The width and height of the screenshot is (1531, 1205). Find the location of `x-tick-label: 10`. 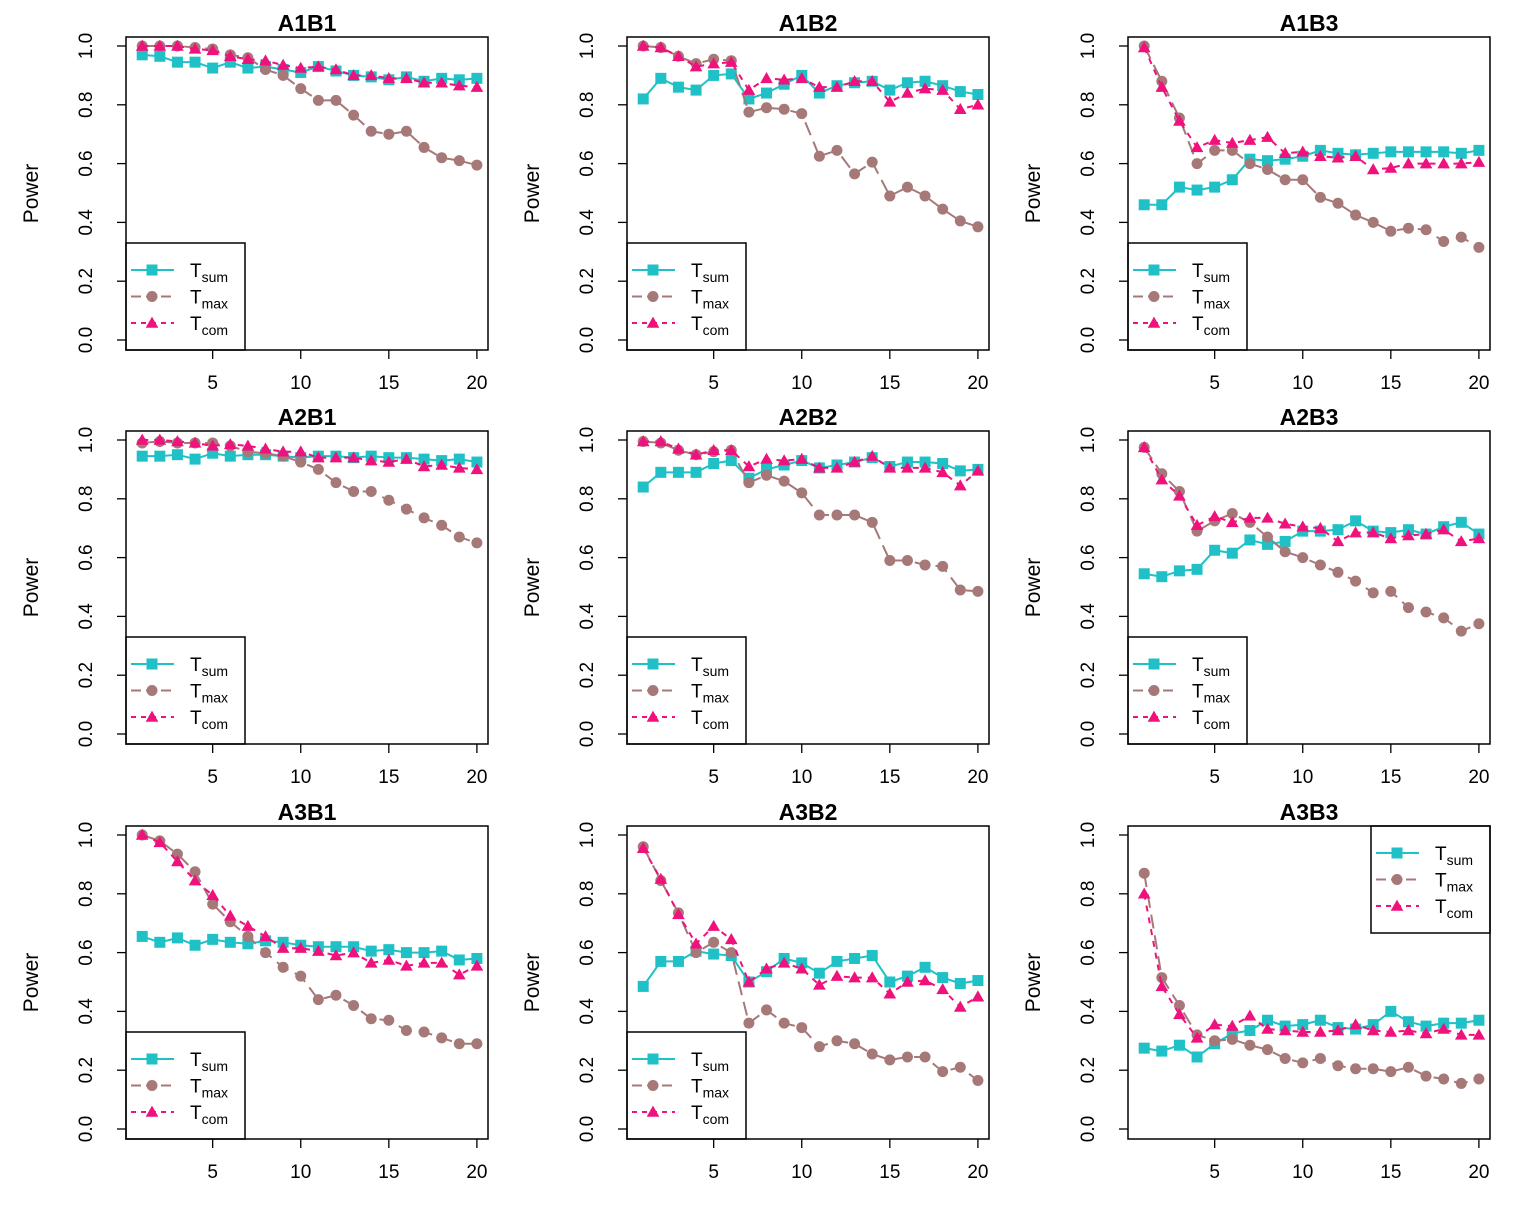

x-tick-label: 10 is located at coordinates (1302, 777).